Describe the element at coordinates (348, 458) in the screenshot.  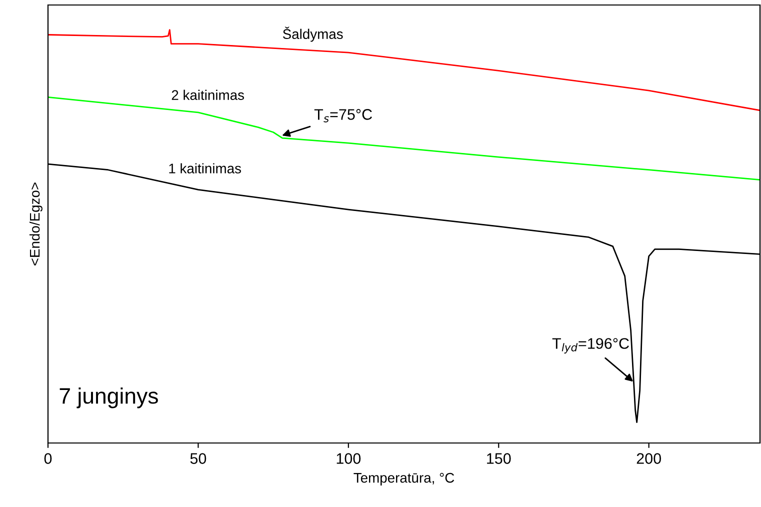
I see `x-tick-label: 100` at that location.